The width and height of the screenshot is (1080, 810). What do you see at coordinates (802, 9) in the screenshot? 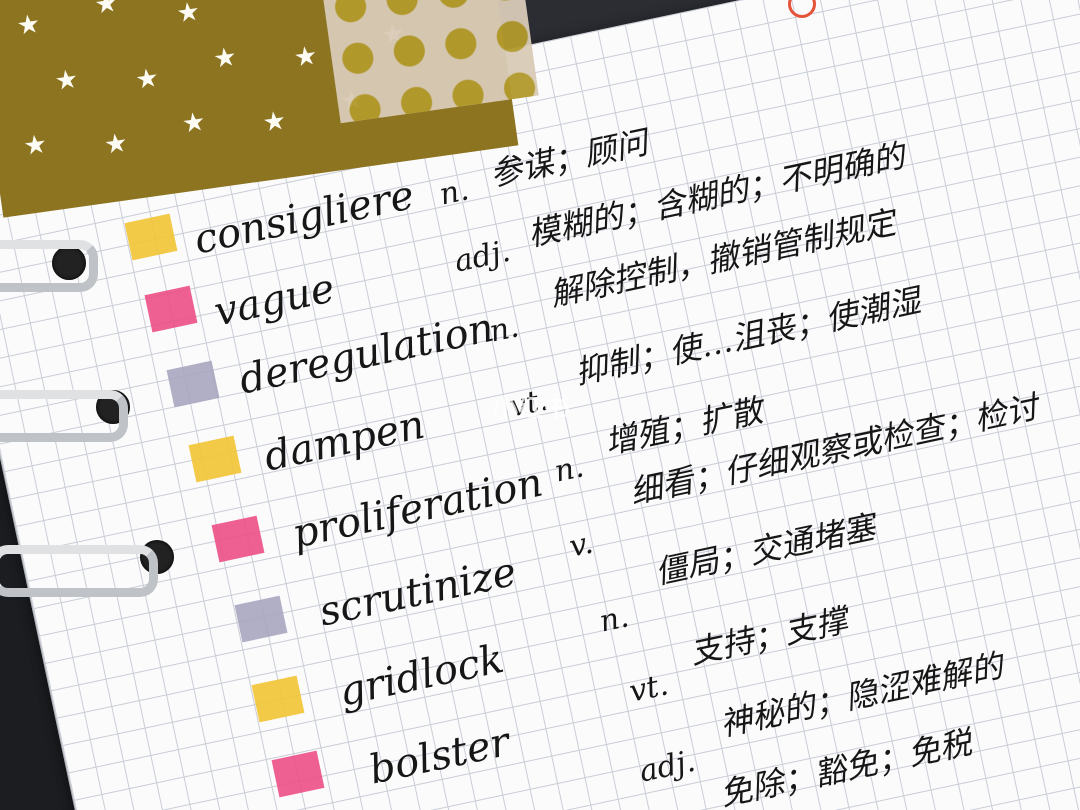
I see `logo-icon` at bounding box center [802, 9].